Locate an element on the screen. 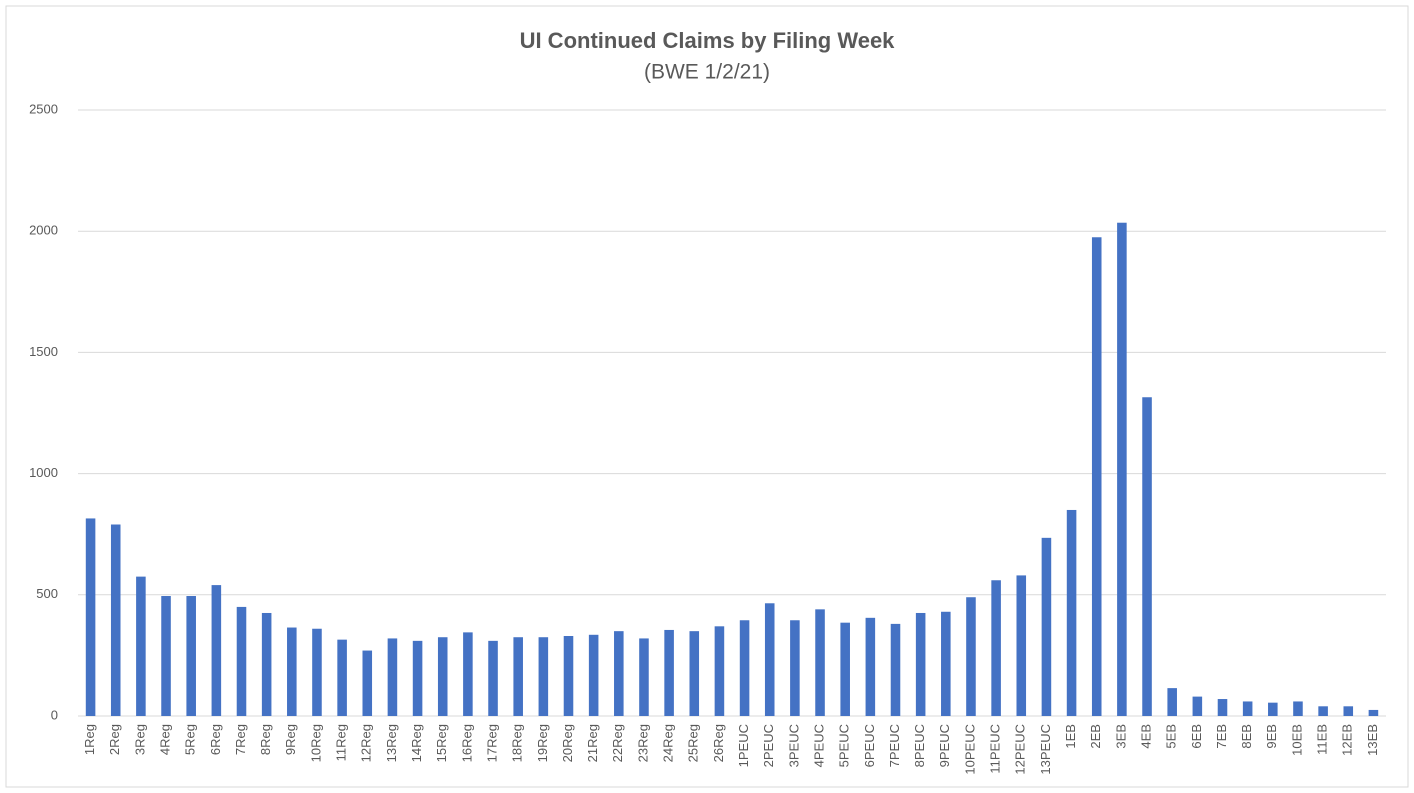 The image size is (1414, 793). x-tick-label: 4EB is located at coordinates (1145, 736).